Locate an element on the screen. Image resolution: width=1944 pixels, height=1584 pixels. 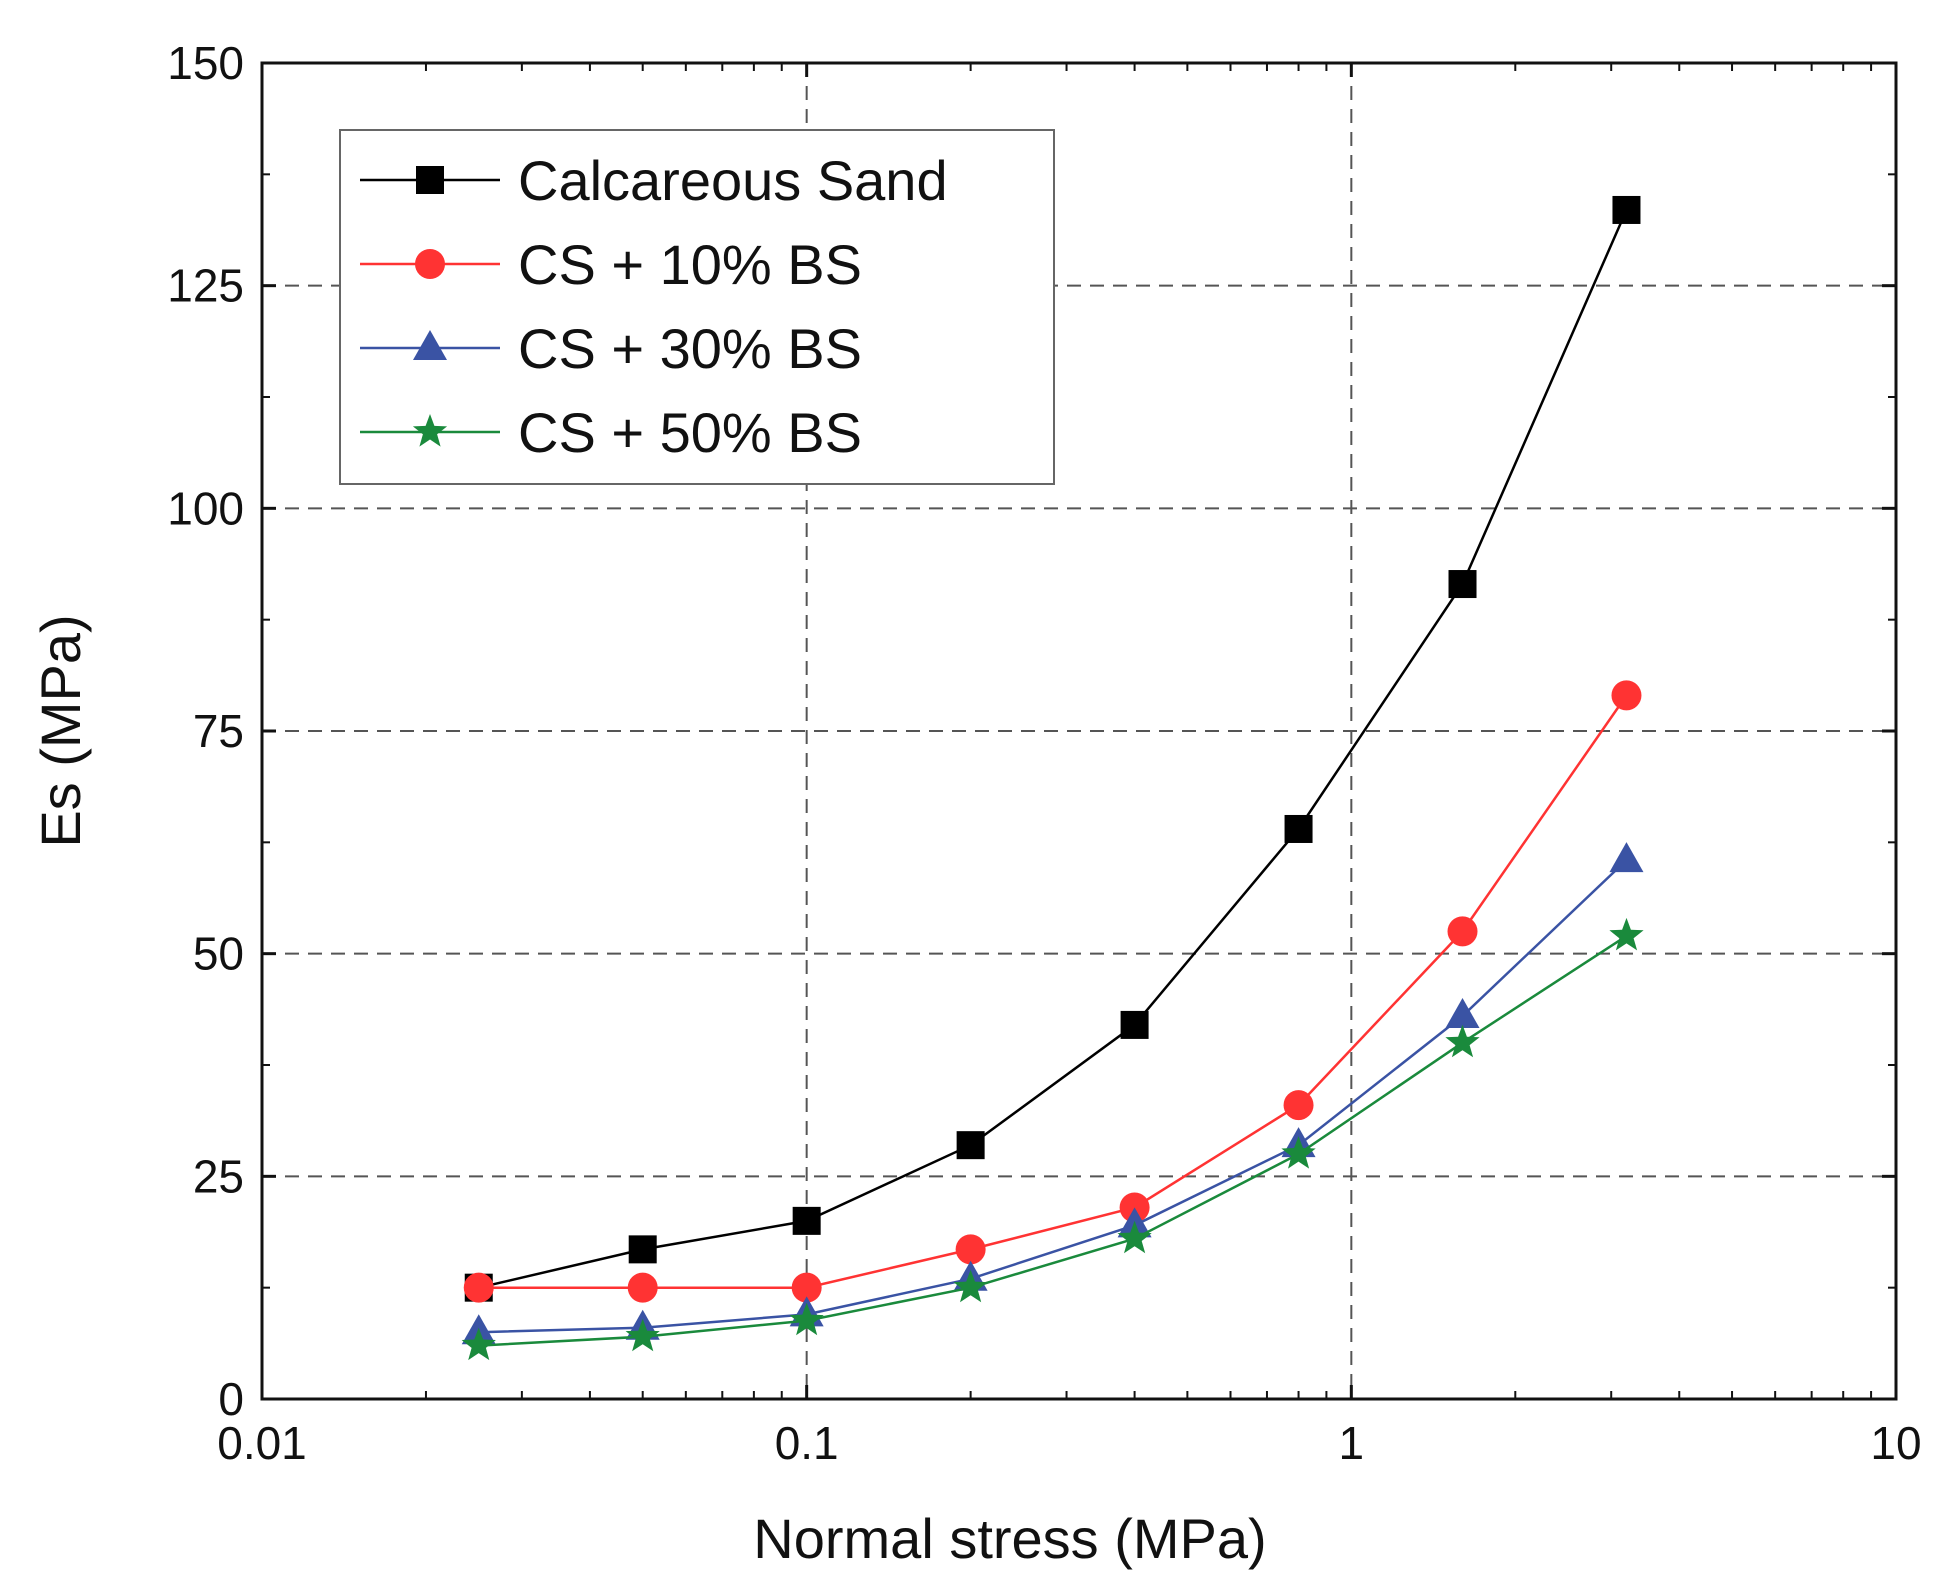
legend-label: CS + 10% BS is located at coordinates (690, 264).